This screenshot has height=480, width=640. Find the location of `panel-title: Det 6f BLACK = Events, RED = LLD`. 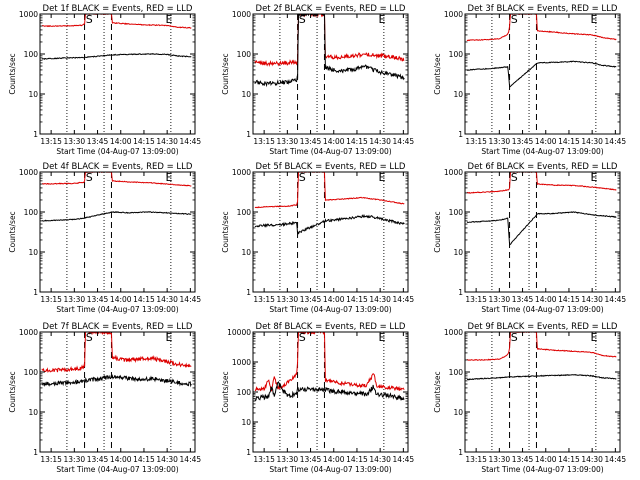

panel-title: Det 6f BLACK = Events, RED = LLD is located at coordinates (543, 167).